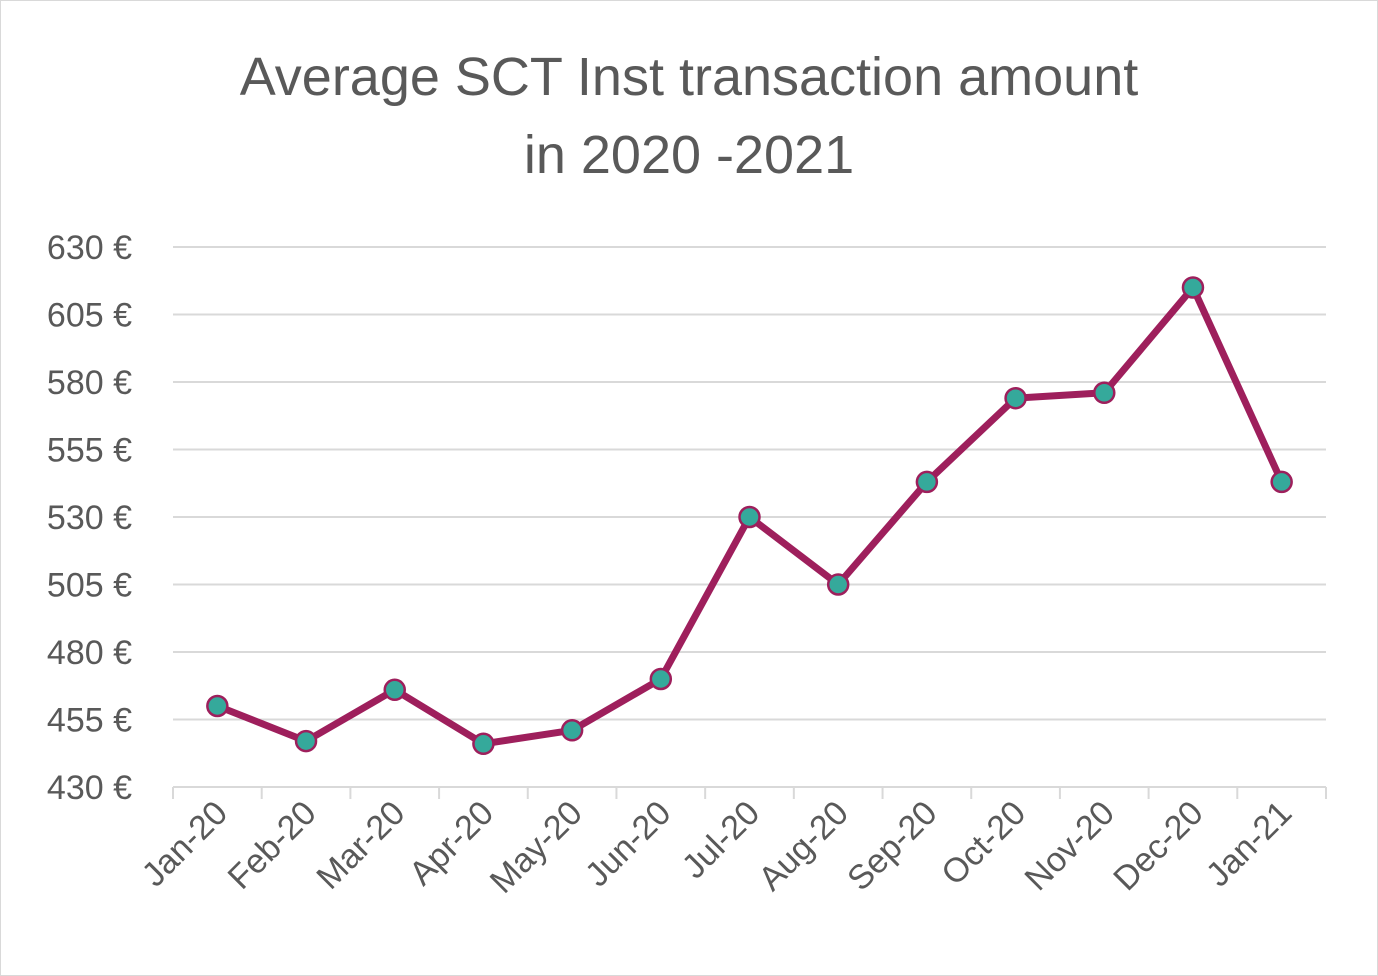  I want to click on y-tick-label: 605 €, so click(89, 316).